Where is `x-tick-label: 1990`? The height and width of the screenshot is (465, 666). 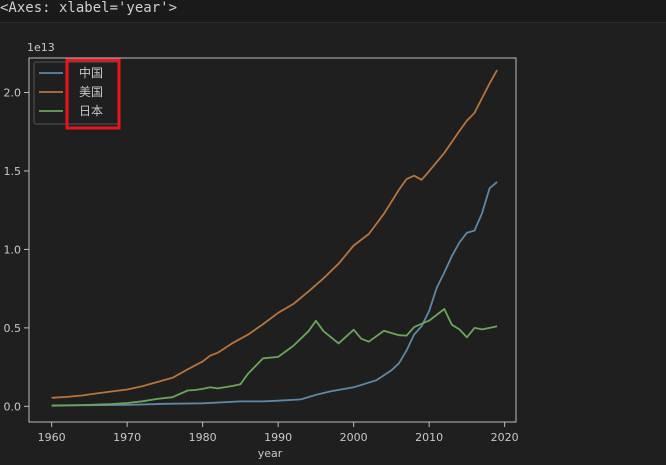
x-tick-label: 1990 is located at coordinates (278, 437).